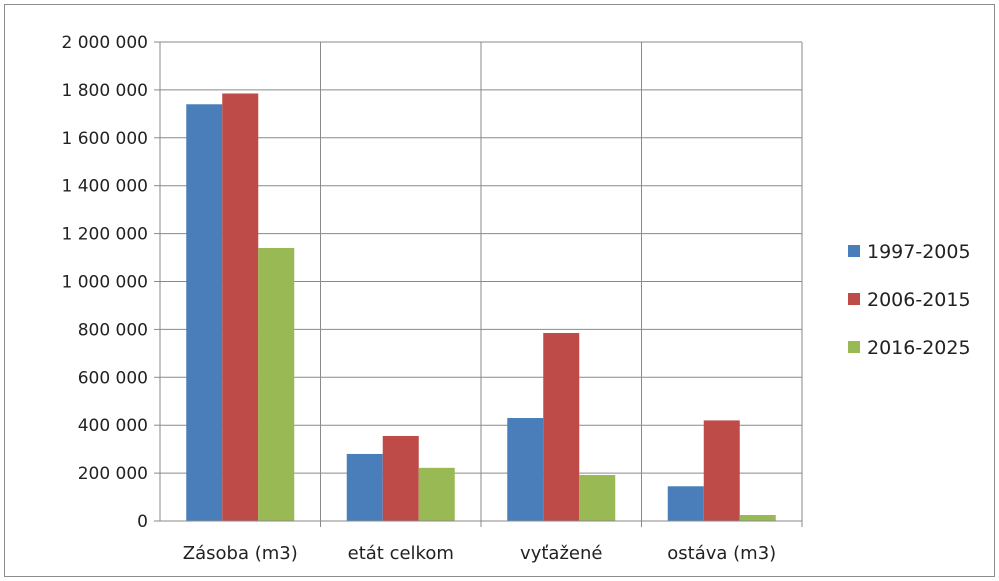 The height and width of the screenshot is (581, 999). I want to click on y-tick-label: 1 800 000, so click(104, 91).